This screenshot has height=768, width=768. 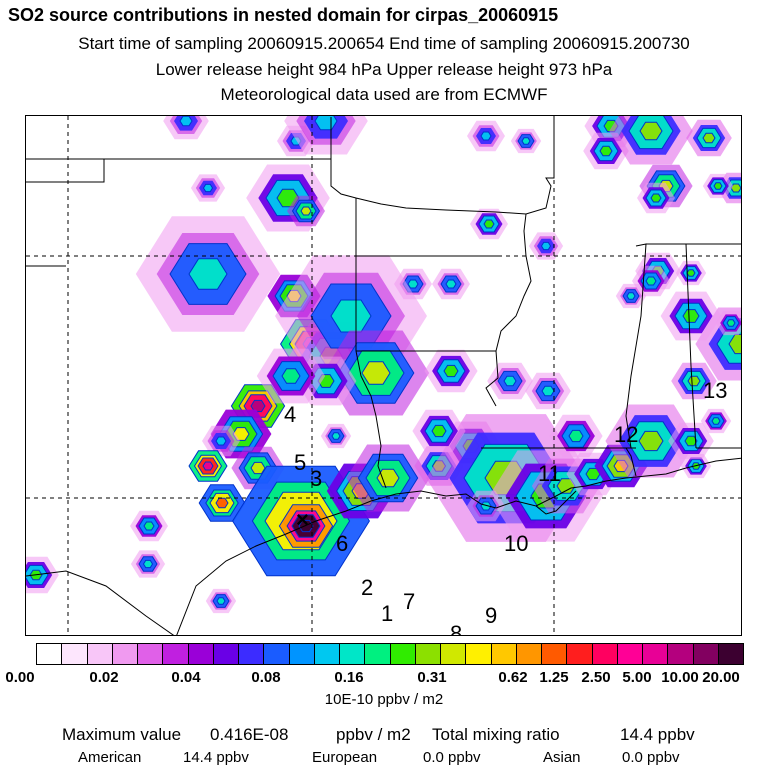 I want to click on site-label: 9, so click(x=491, y=615).